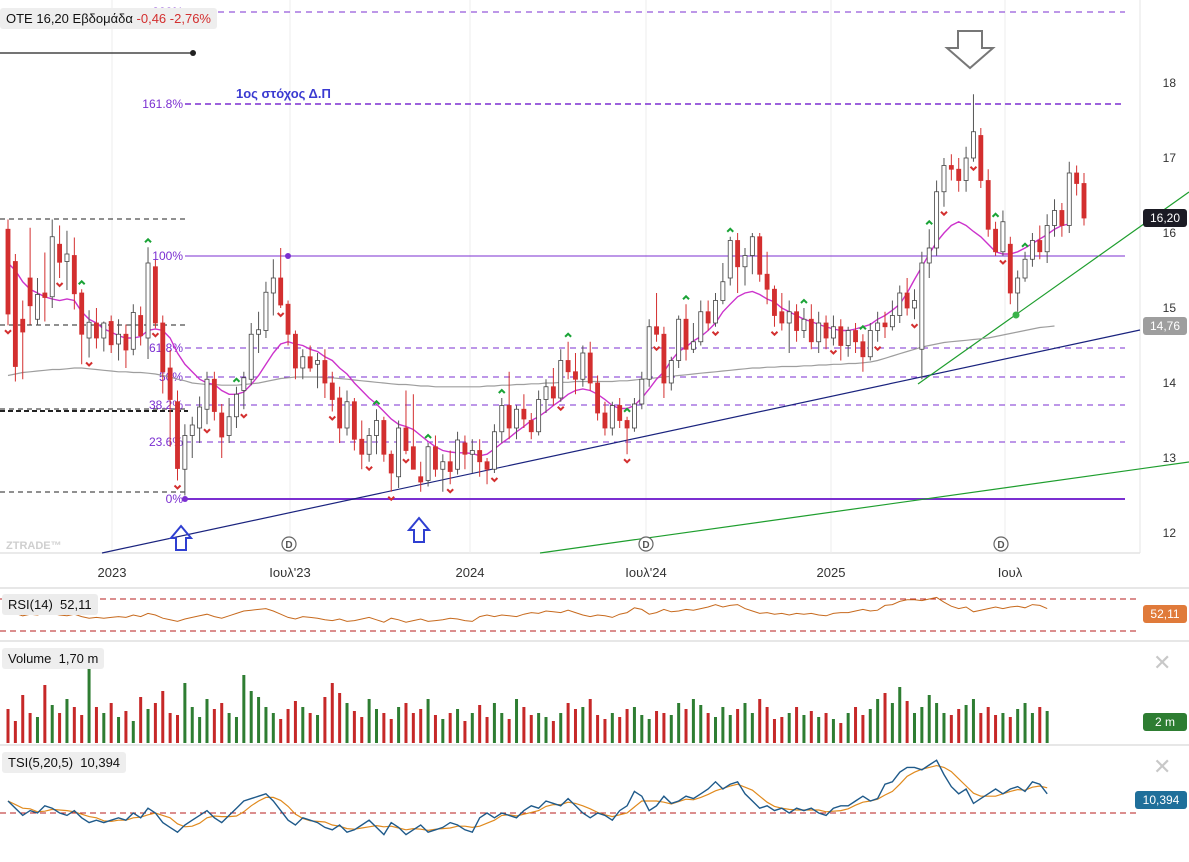 The width and height of the screenshot is (1189, 862). Describe the element at coordinates (1162, 766) in the screenshot. I see `close-tsi-icon: ✕` at that location.